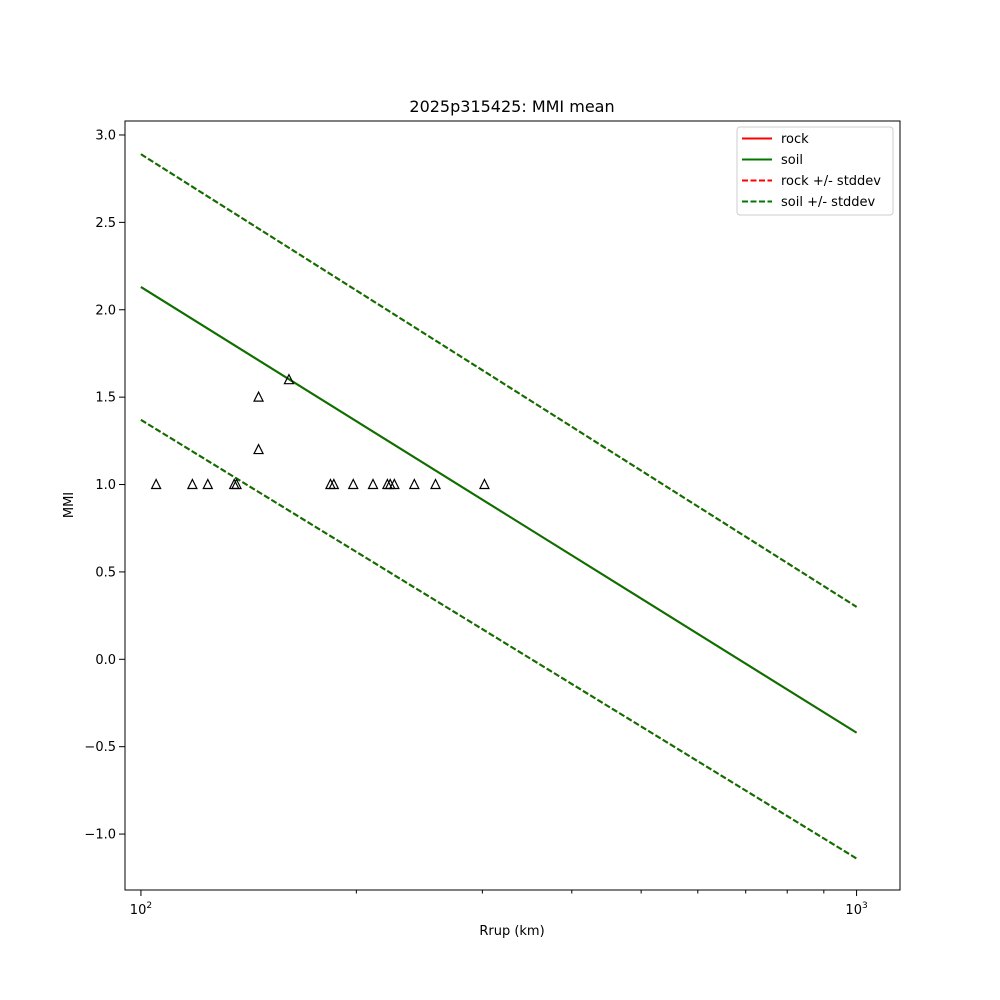 This screenshot has height=1000, width=1000. I want to click on y-tick-label-8: 3.0, so click(105, 135).